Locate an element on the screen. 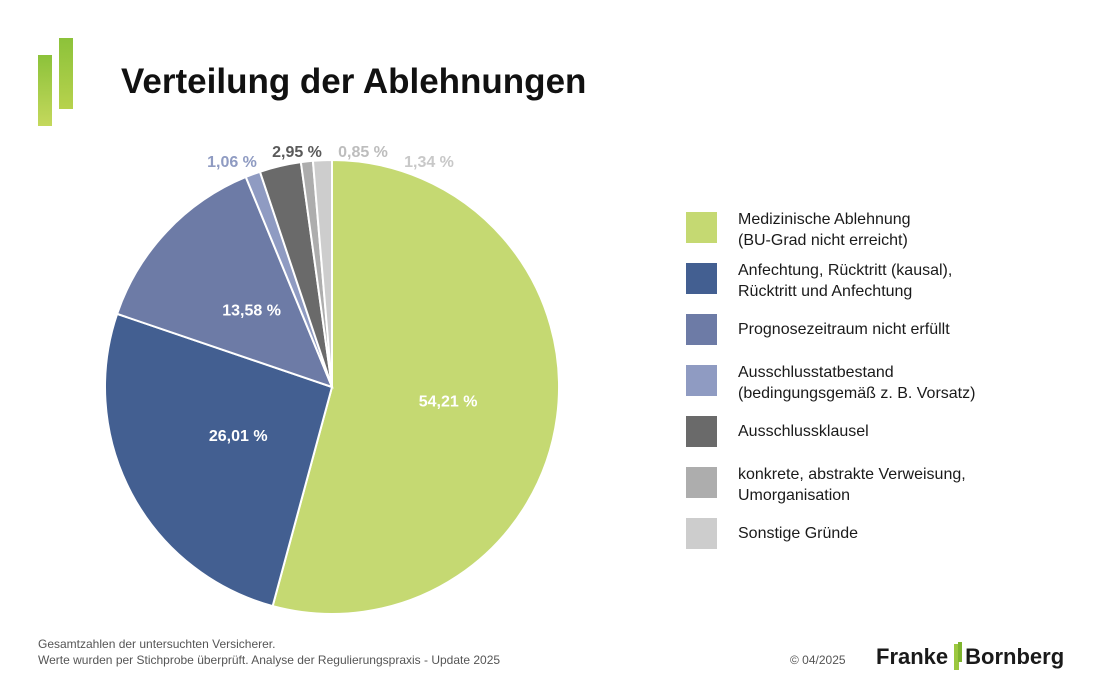  slice-value-label-0: 54,21 % is located at coordinates (448, 402).